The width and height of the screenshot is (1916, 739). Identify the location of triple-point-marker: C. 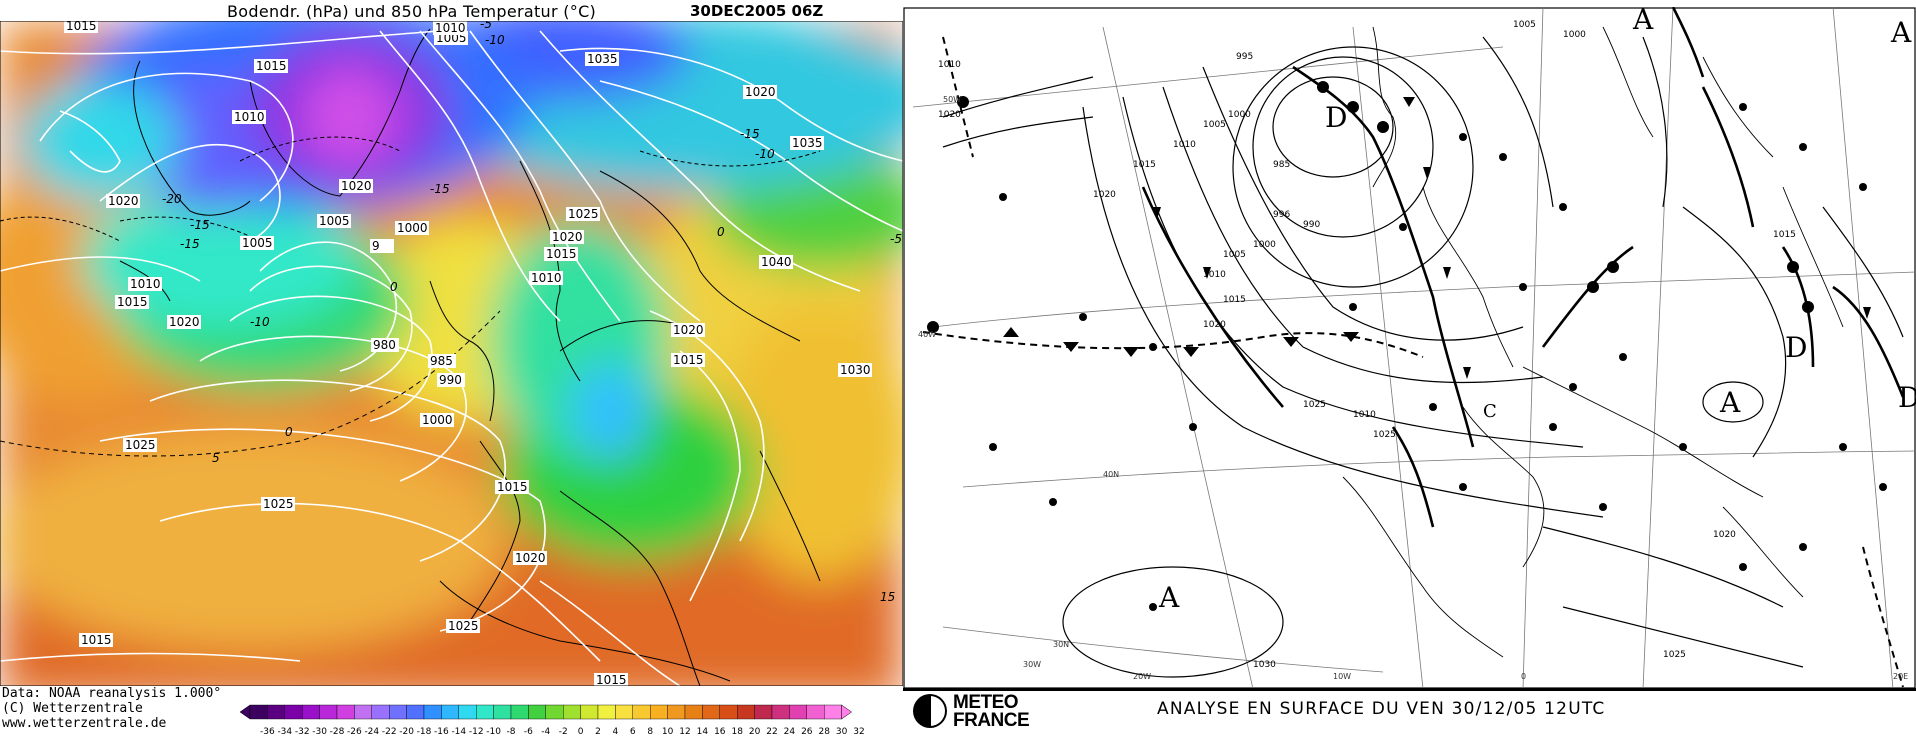
(1490, 411).